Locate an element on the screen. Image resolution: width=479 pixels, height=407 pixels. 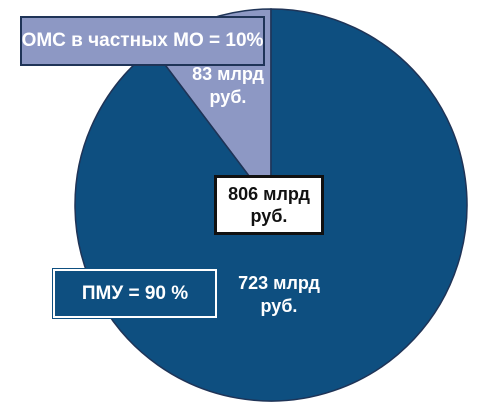
category-label-pmu: ПМУ = 90 % is located at coordinates (135, 293).